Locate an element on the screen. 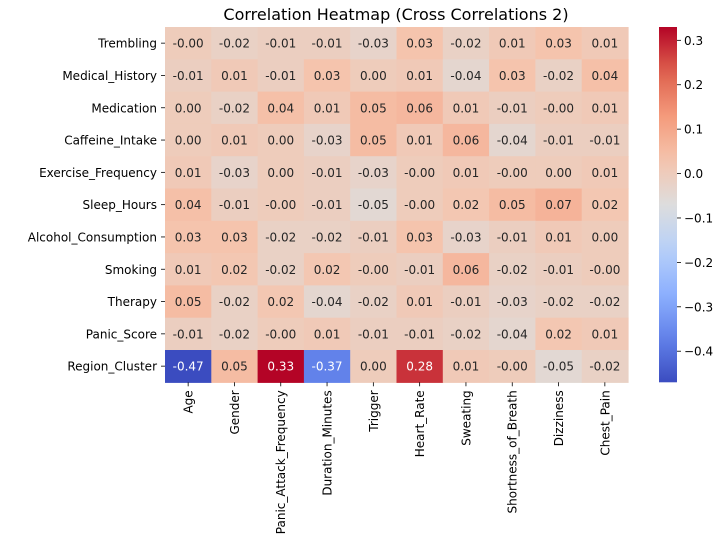  colorbar-tick-label: 0.1 is located at coordinates (693, 130).